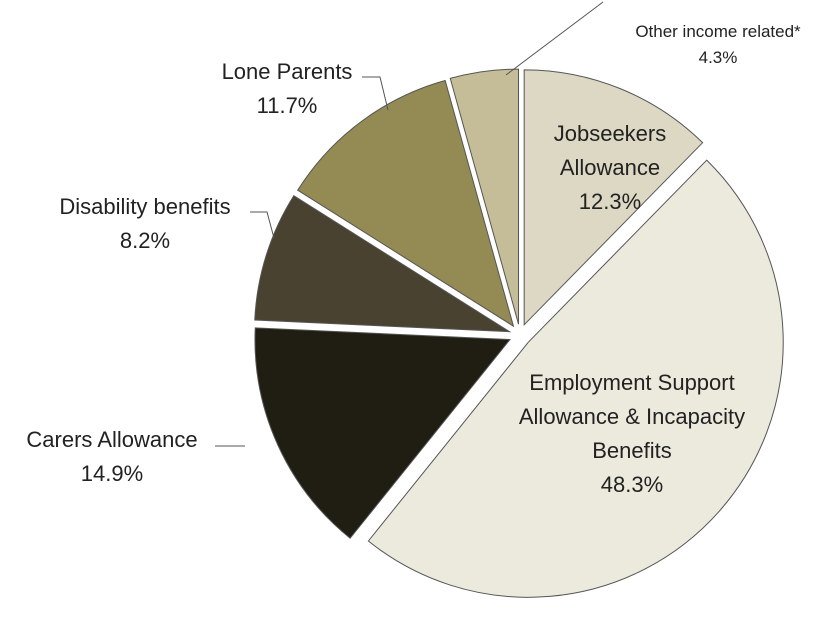 This screenshot has width=828, height=624. Describe the element at coordinates (287, 71) in the screenshot. I see `category-label: Lone Parents` at that location.